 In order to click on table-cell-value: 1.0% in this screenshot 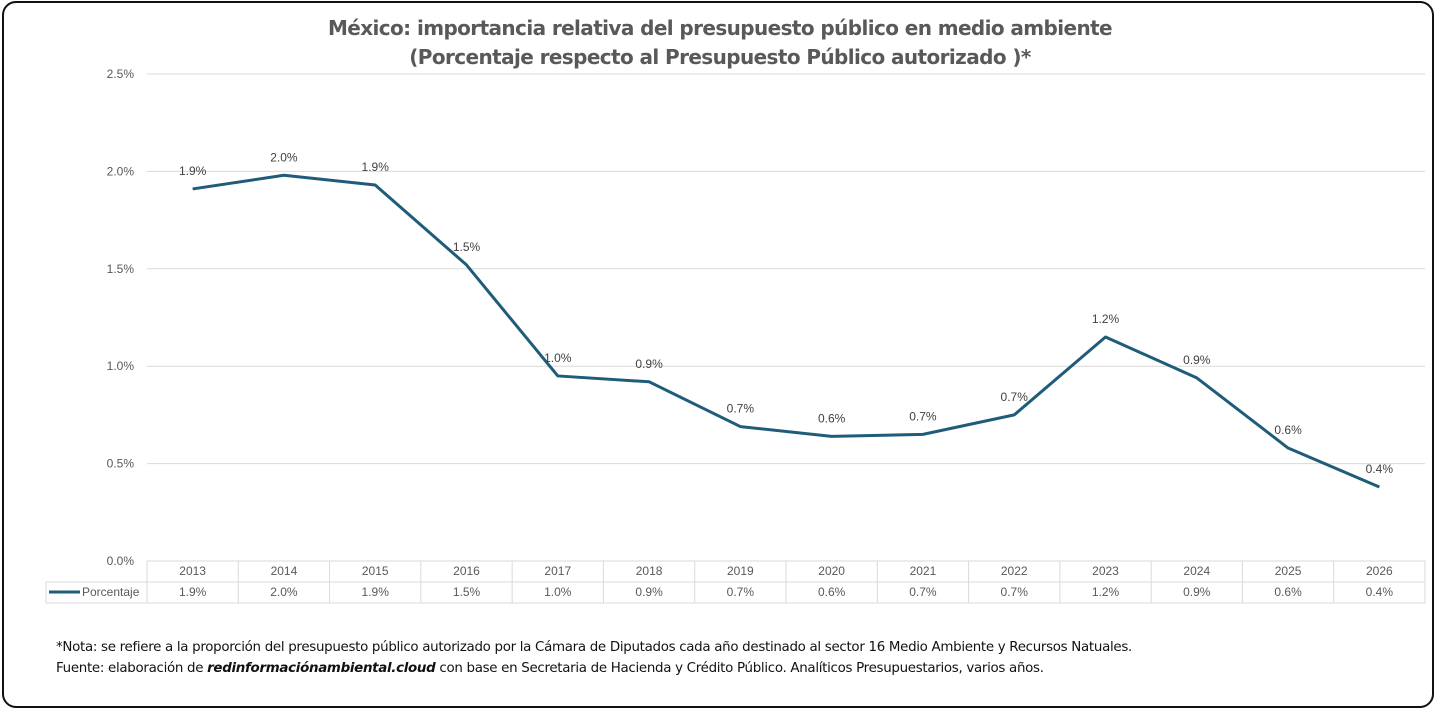, I will do `click(558, 592)`.